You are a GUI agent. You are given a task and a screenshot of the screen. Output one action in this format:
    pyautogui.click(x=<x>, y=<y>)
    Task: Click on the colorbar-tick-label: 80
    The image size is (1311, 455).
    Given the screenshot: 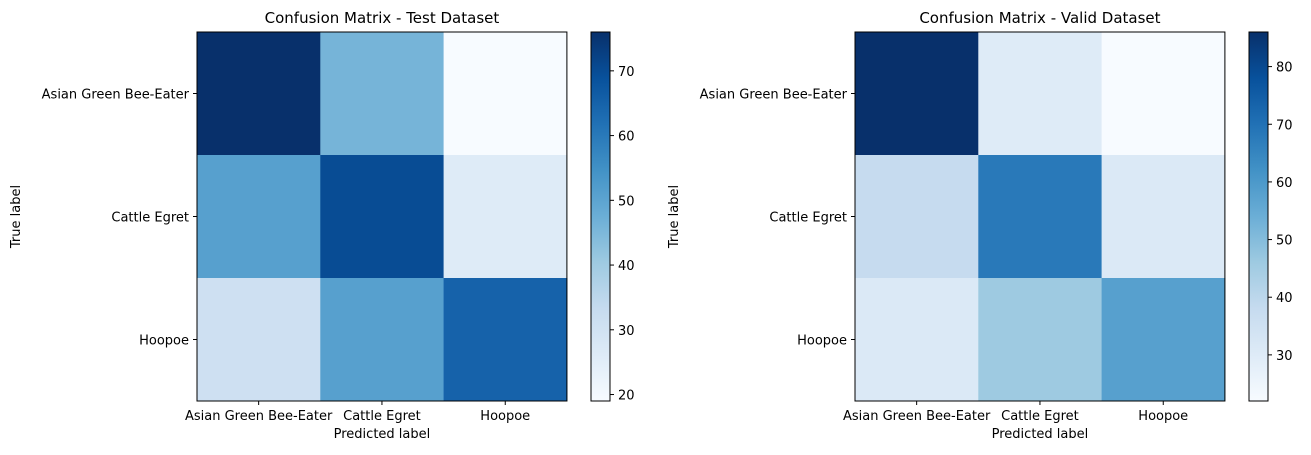 What is the action you would take?
    pyautogui.click(x=1284, y=68)
    